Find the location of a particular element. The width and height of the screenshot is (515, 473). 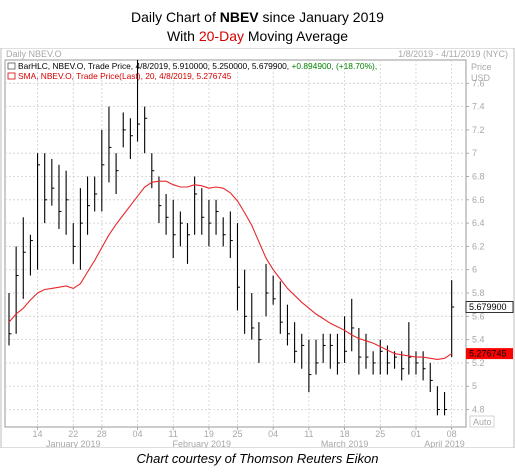

axis-unit-usd: USD is located at coordinates (481, 78).